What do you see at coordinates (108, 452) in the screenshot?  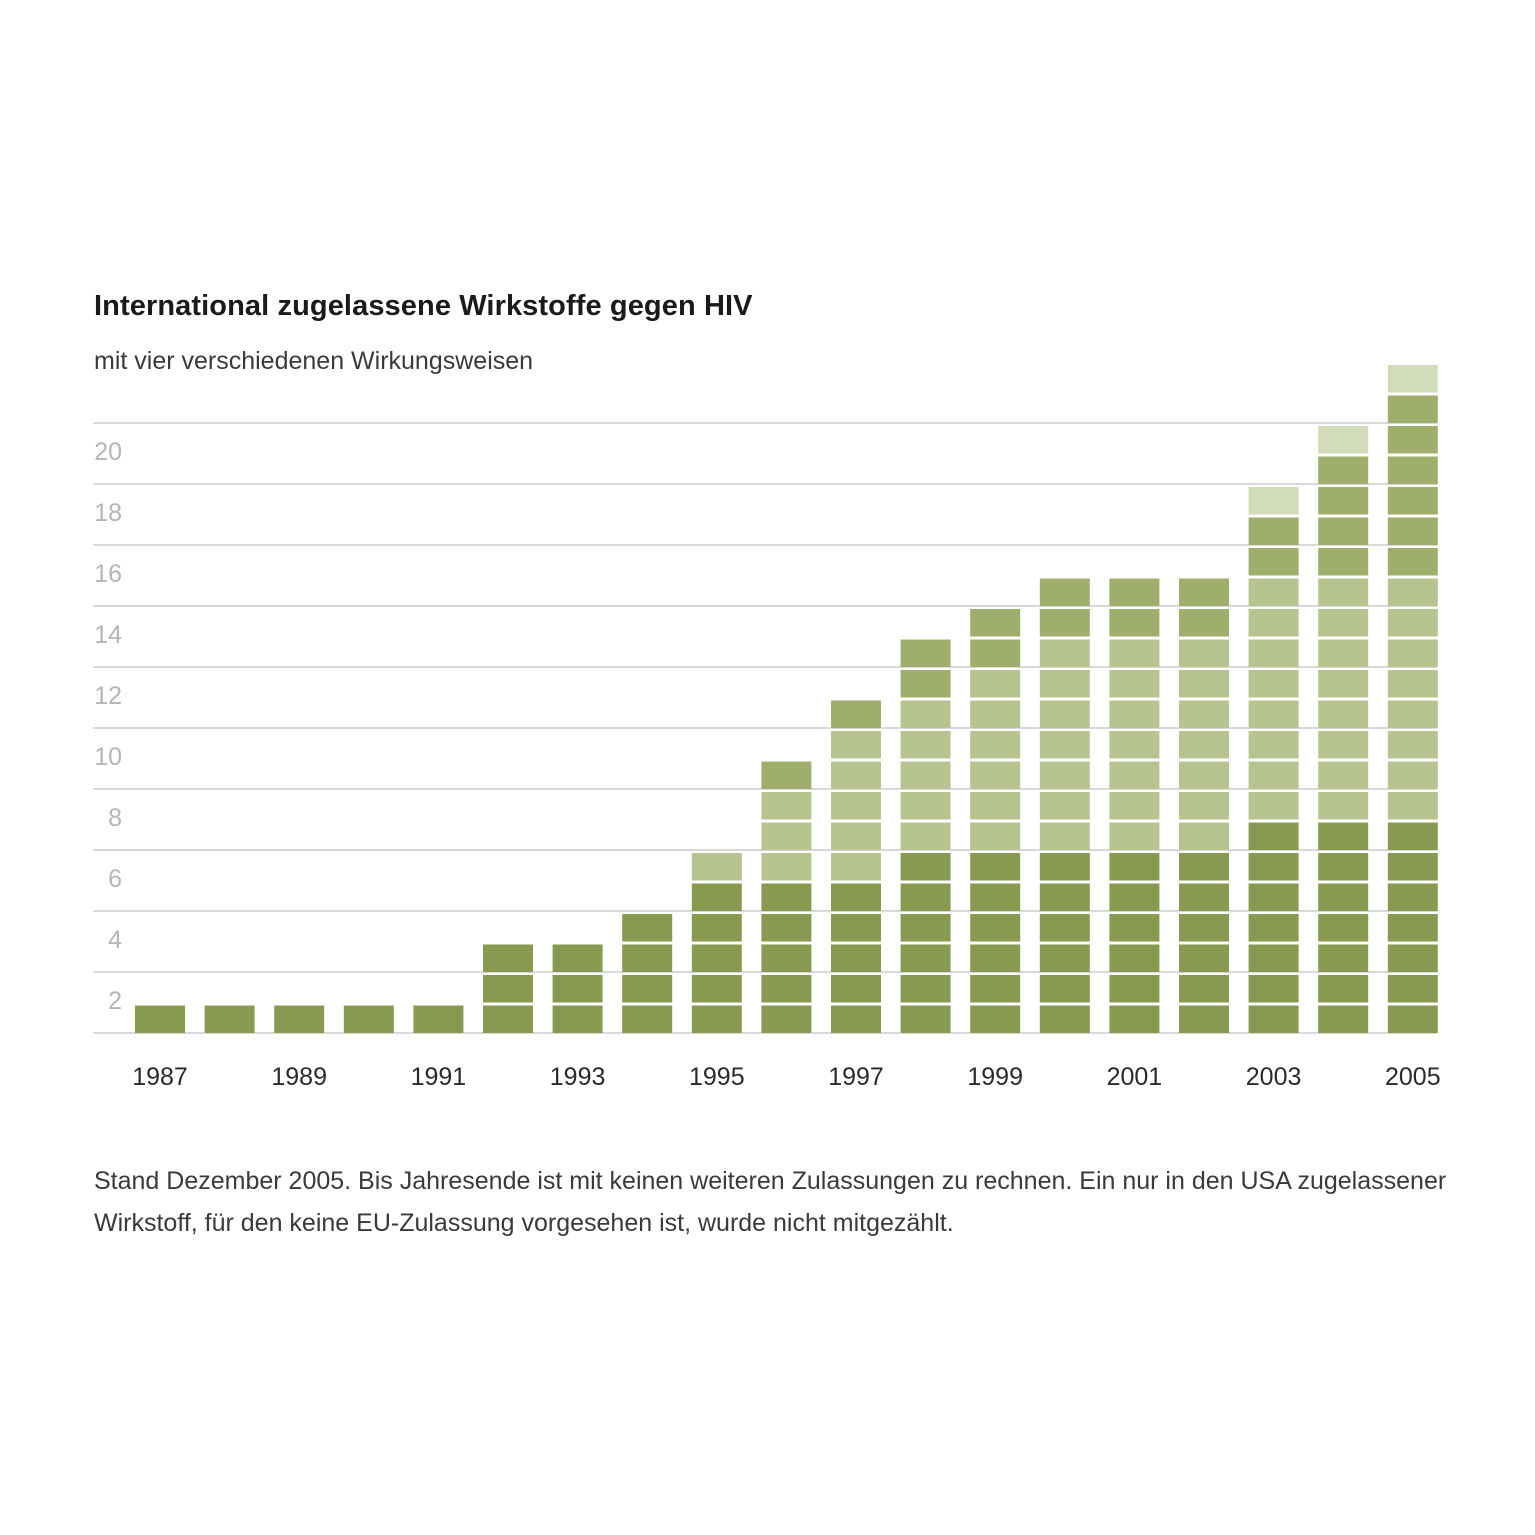 I see `y-tick-label: 20` at bounding box center [108, 452].